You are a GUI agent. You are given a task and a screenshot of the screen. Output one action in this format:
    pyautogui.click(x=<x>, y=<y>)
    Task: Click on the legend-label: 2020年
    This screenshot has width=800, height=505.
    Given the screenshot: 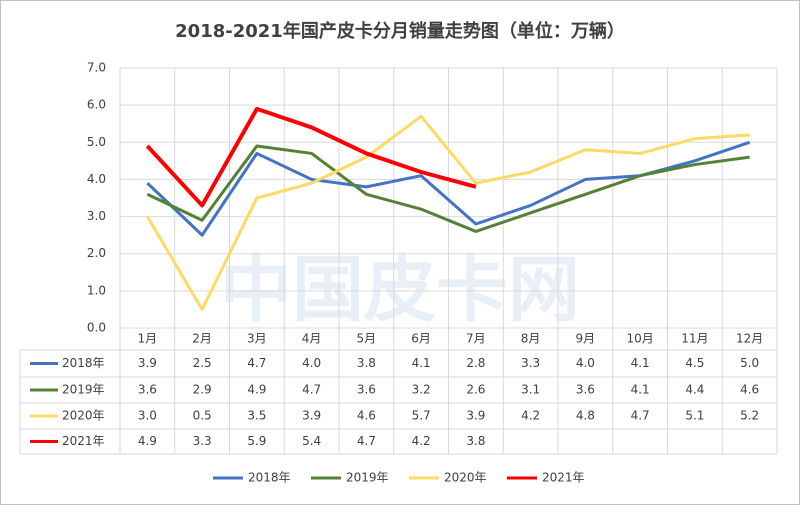 What is the action you would take?
    pyautogui.click(x=465, y=478)
    